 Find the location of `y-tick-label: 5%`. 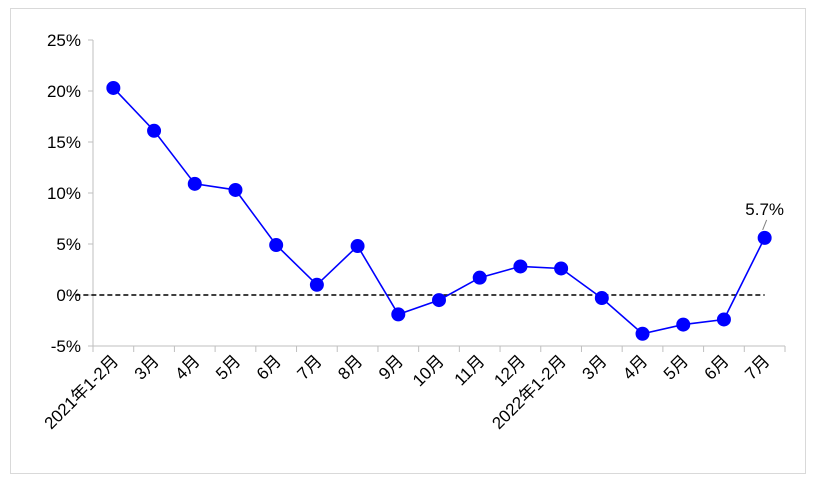

y-tick-label: 5% is located at coordinates (68, 244).